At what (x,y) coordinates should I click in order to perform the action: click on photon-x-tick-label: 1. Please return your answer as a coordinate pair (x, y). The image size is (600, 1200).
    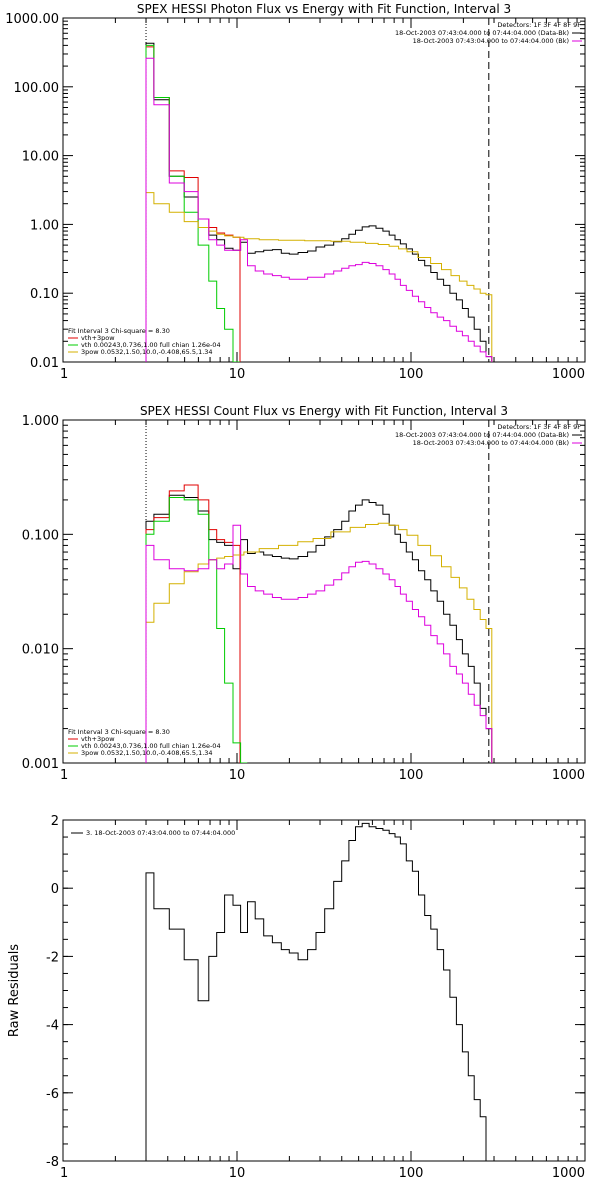
    Looking at the image, I should click on (64, 374).